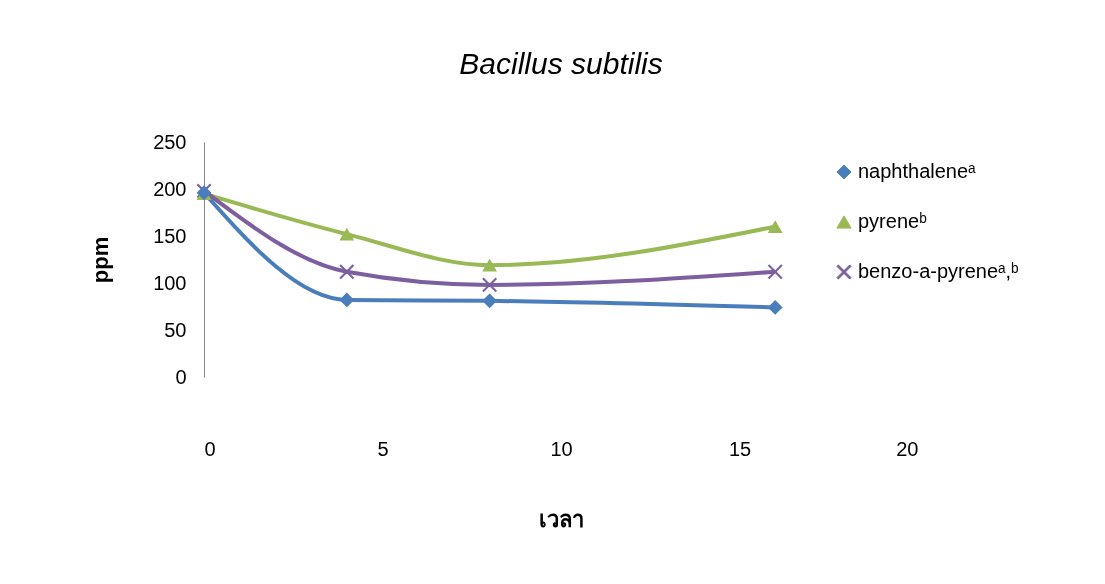 The height and width of the screenshot is (584, 1105). What do you see at coordinates (938, 271) in the screenshot?
I see `legend-label: benzo-a-pyreneᵃ,ᵇ` at bounding box center [938, 271].